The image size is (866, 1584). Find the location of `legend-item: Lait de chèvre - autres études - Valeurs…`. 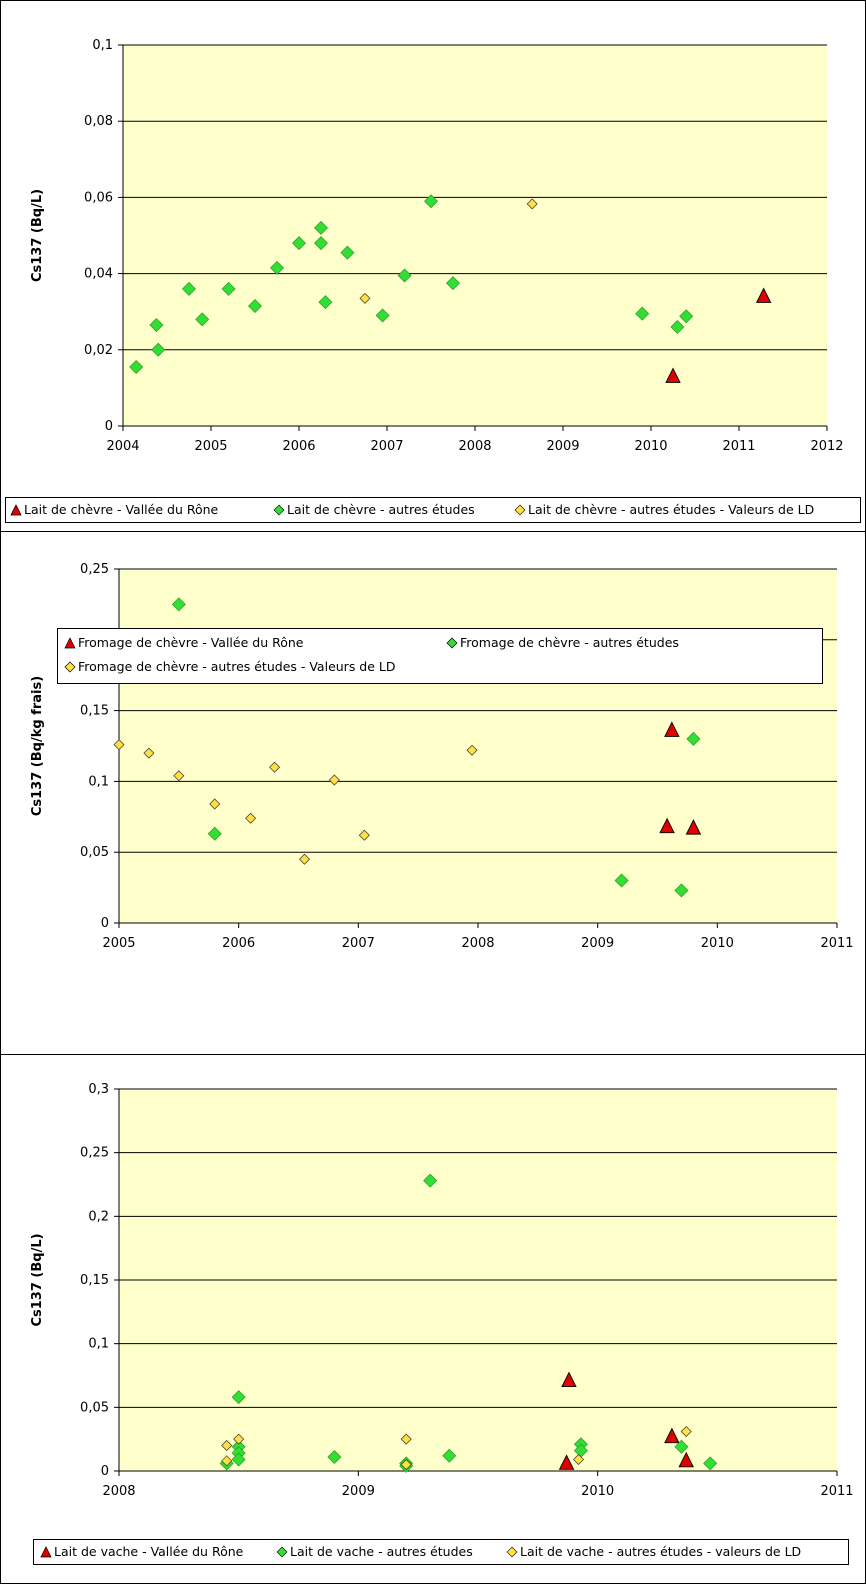

legend-item: Lait de chèvre - autres études - Valeurs… is located at coordinates (664, 510).